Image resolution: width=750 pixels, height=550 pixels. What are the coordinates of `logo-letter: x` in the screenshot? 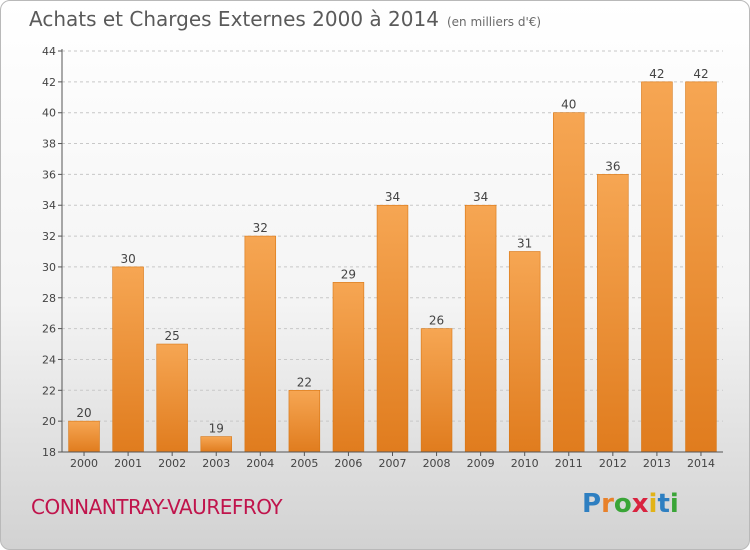 It's located at (640, 504).